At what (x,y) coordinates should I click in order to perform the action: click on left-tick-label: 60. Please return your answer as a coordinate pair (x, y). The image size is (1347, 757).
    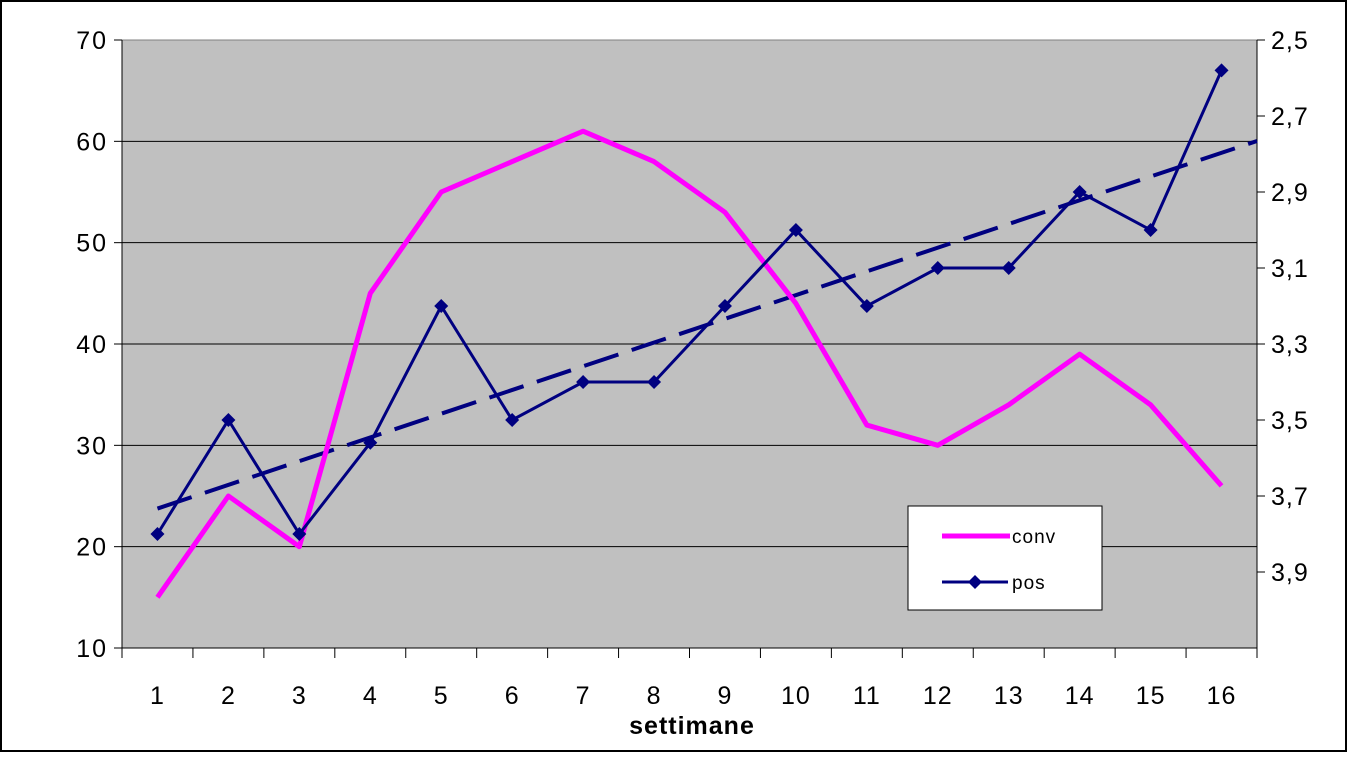
    Looking at the image, I should click on (92, 142).